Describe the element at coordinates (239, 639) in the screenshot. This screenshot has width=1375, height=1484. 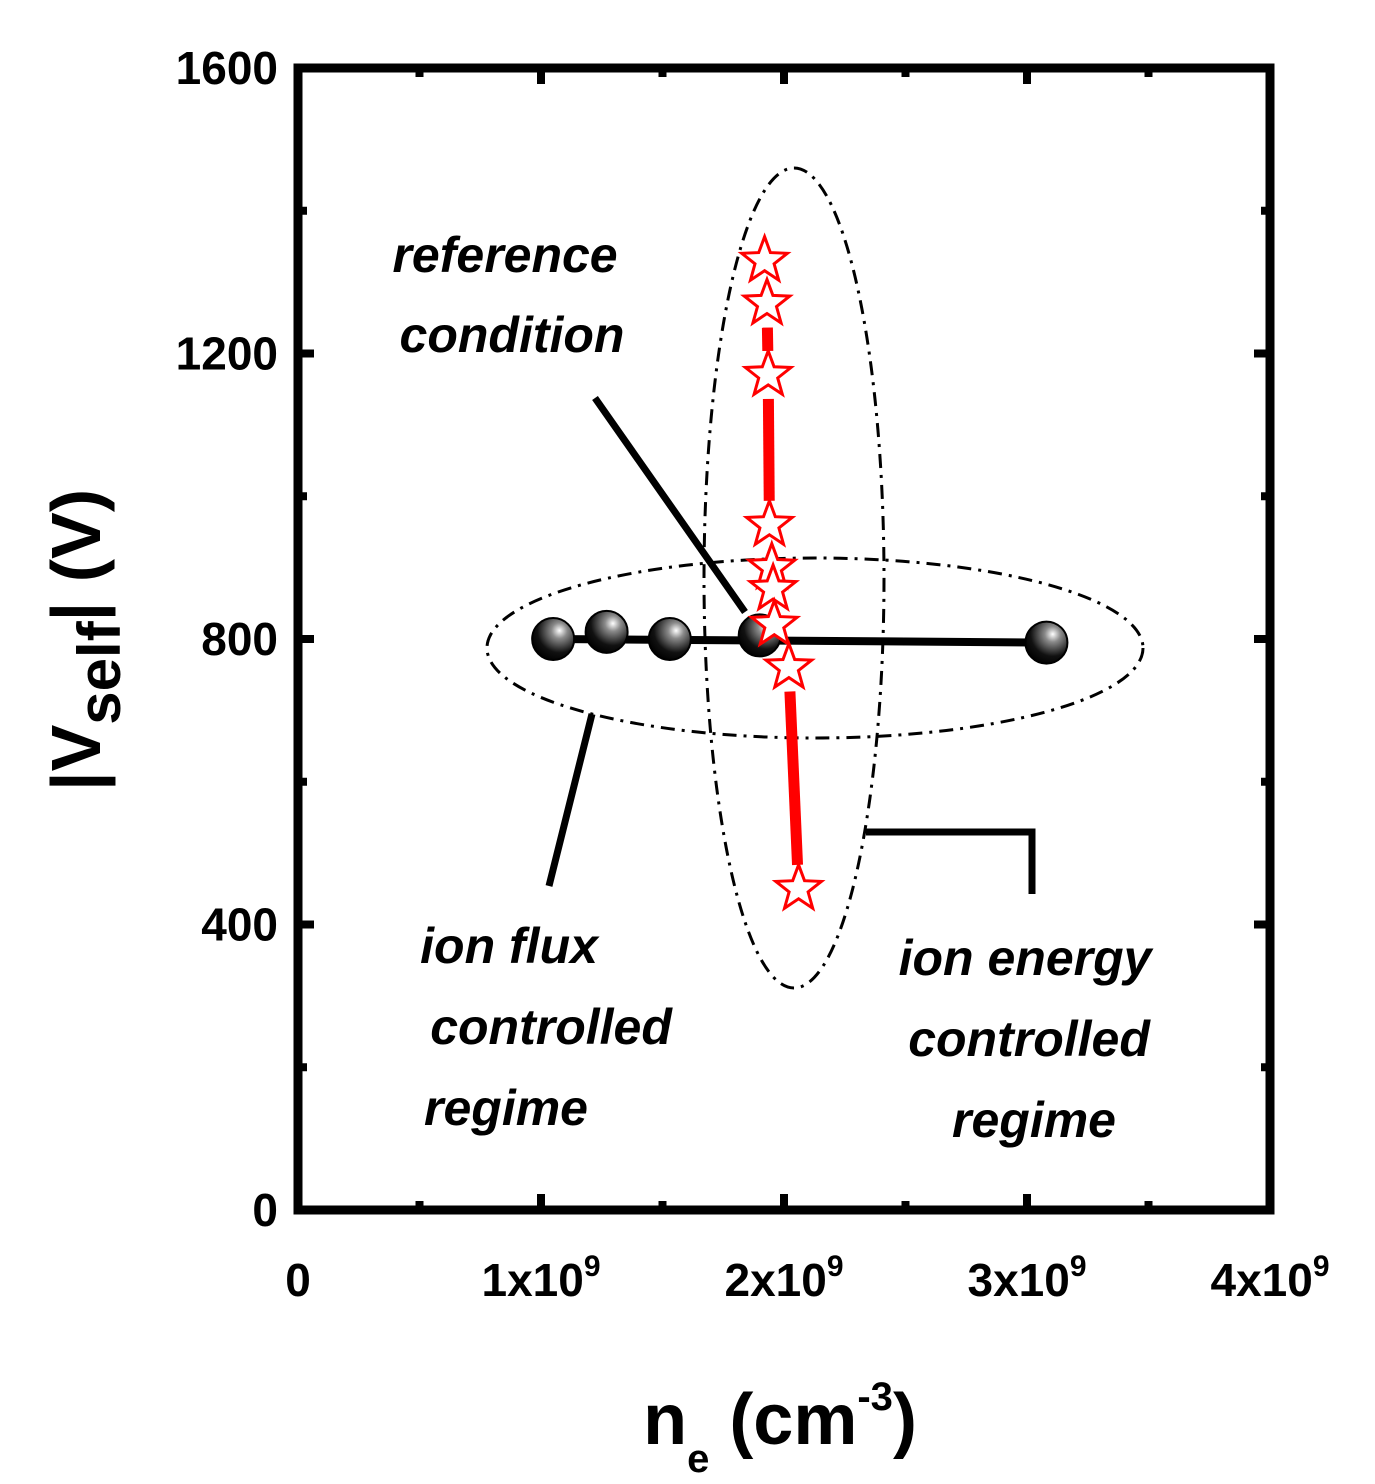
I see `y-tick-label: 800` at that location.